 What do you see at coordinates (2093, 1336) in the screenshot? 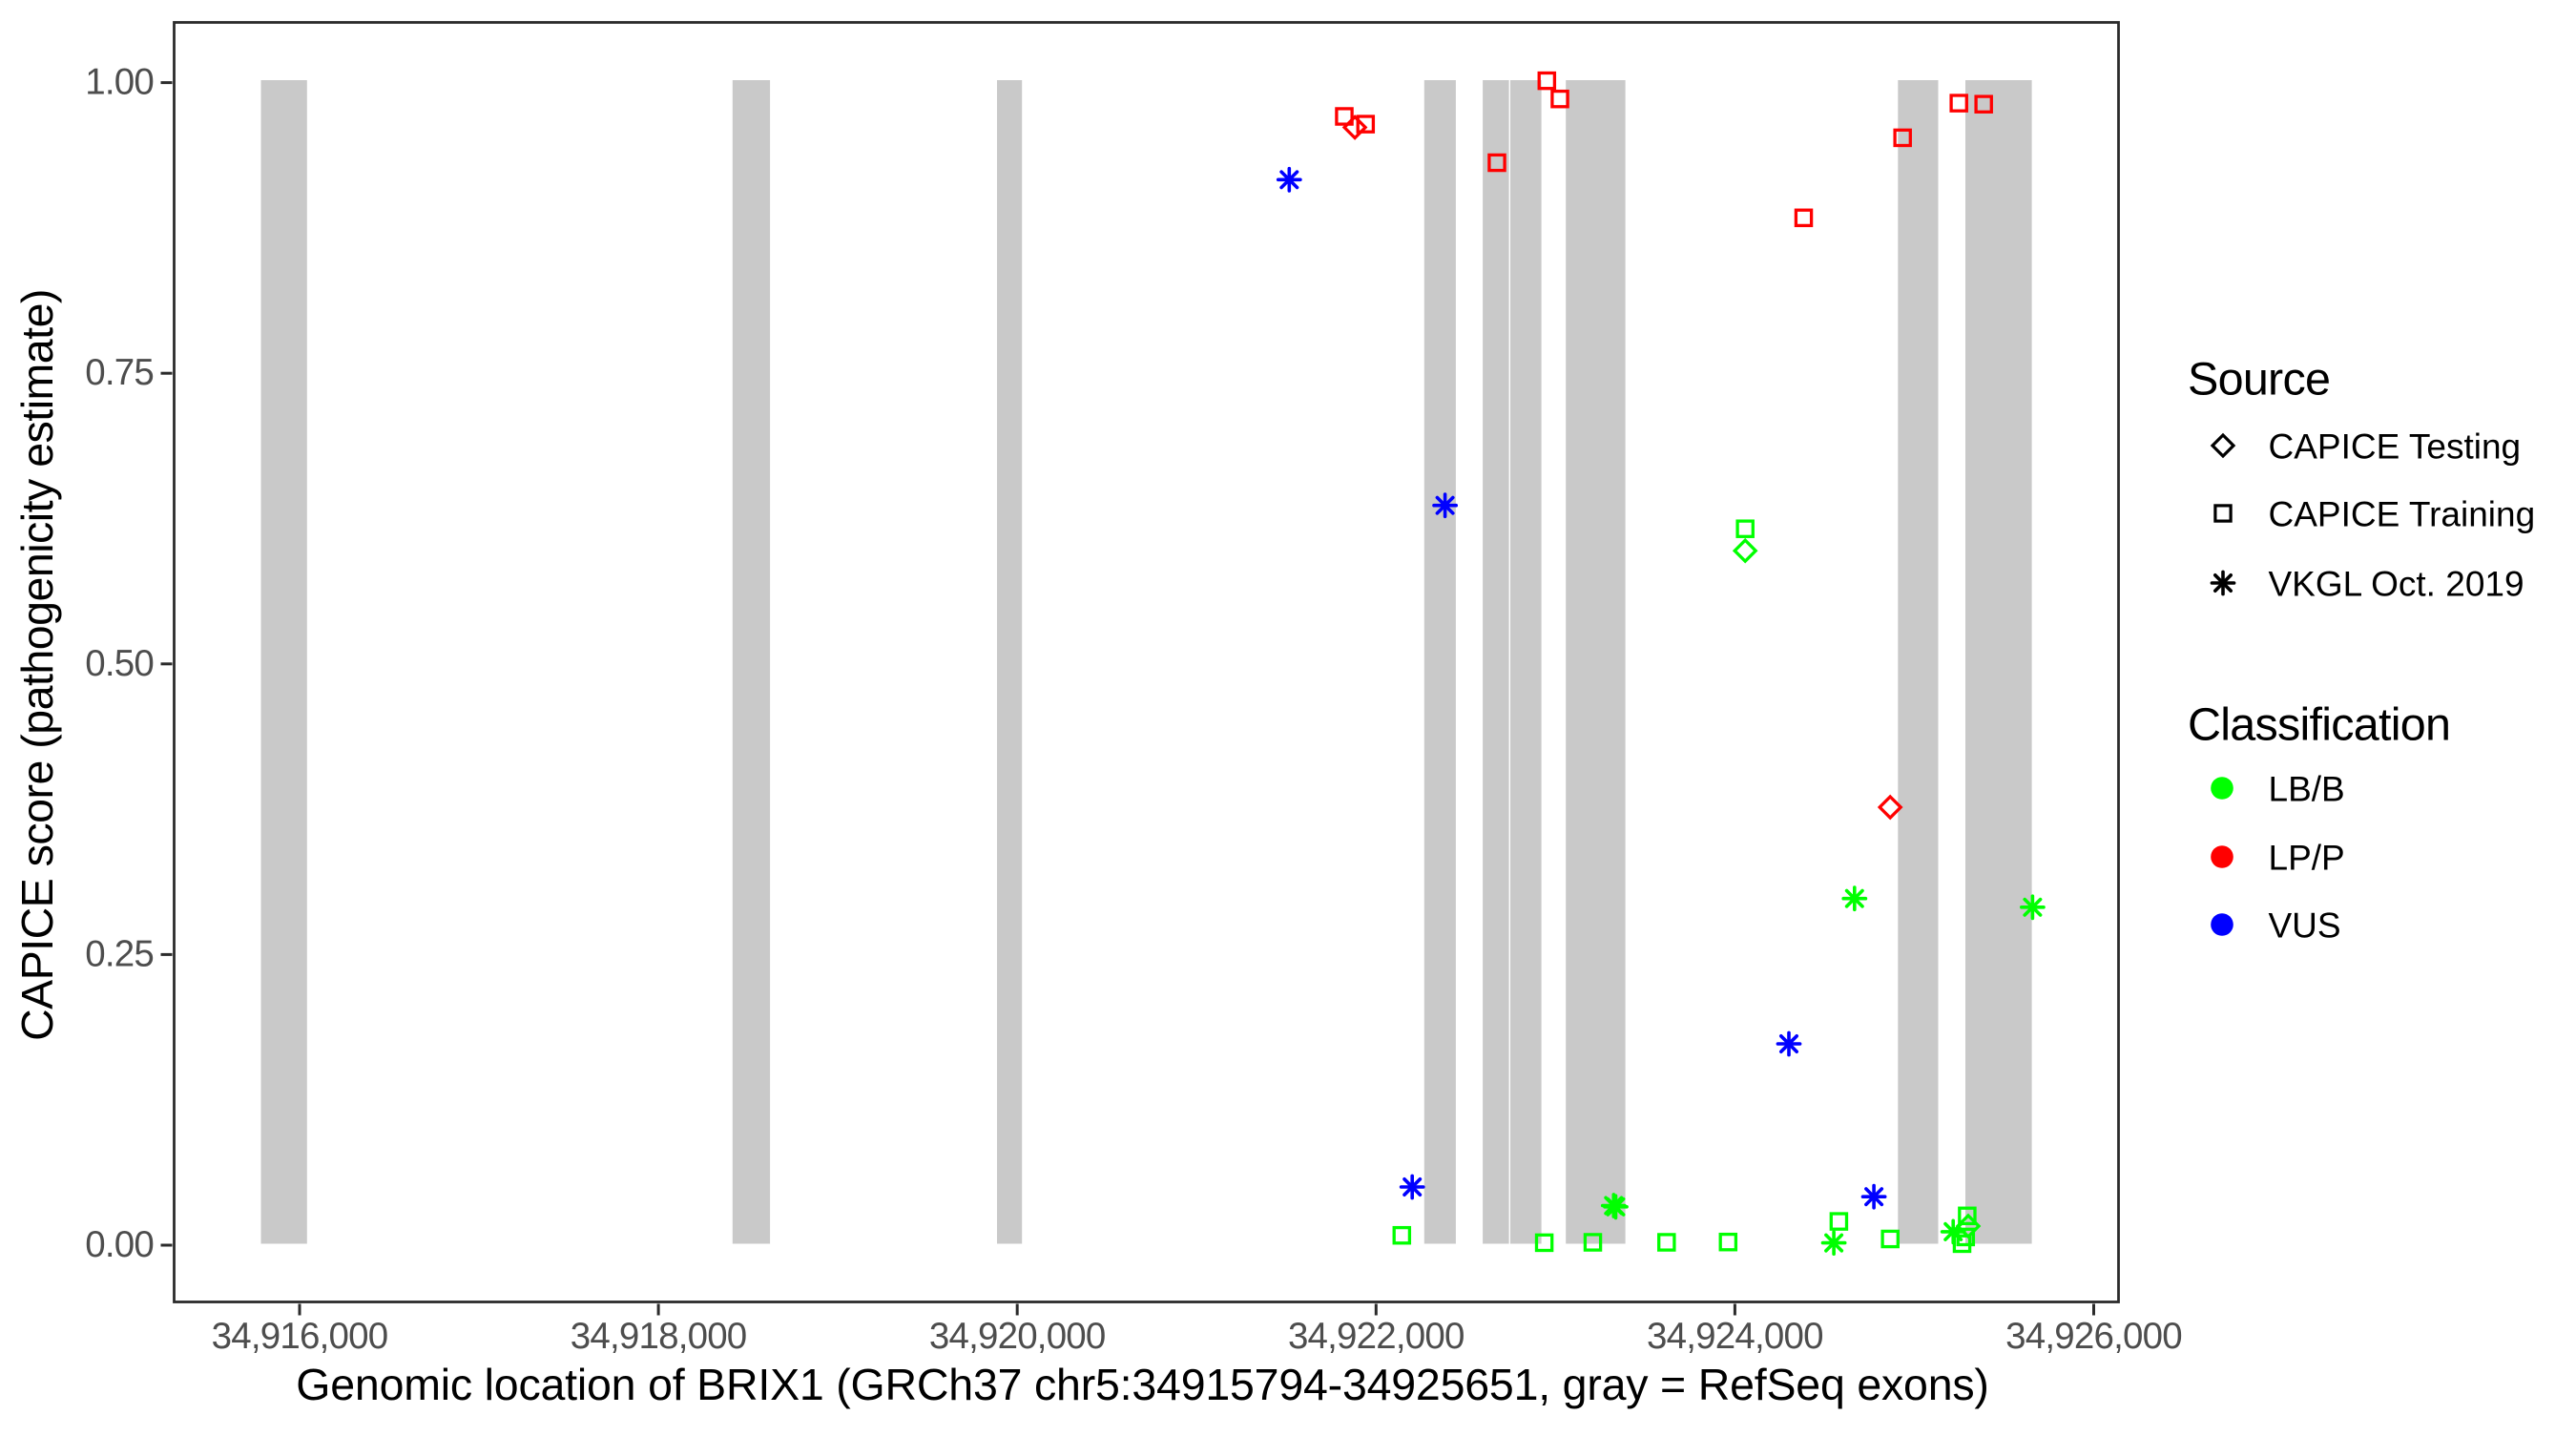
I see `svg-text: 34,926,000` at bounding box center [2093, 1336].